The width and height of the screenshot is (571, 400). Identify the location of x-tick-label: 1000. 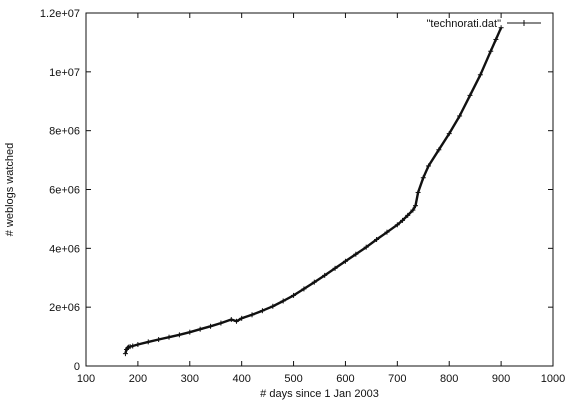
(553, 379).